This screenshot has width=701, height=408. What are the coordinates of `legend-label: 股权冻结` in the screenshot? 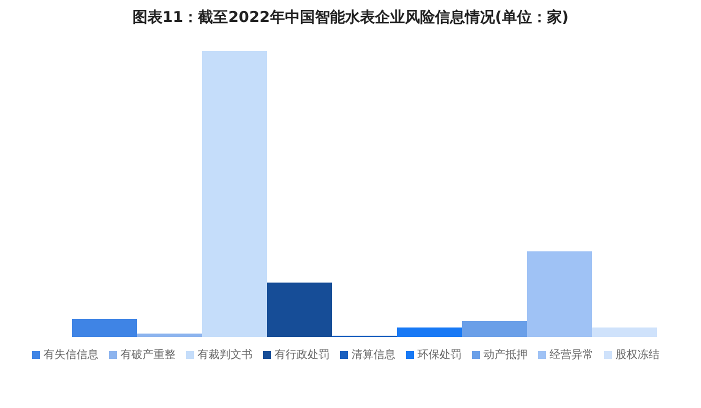 It's located at (638, 354).